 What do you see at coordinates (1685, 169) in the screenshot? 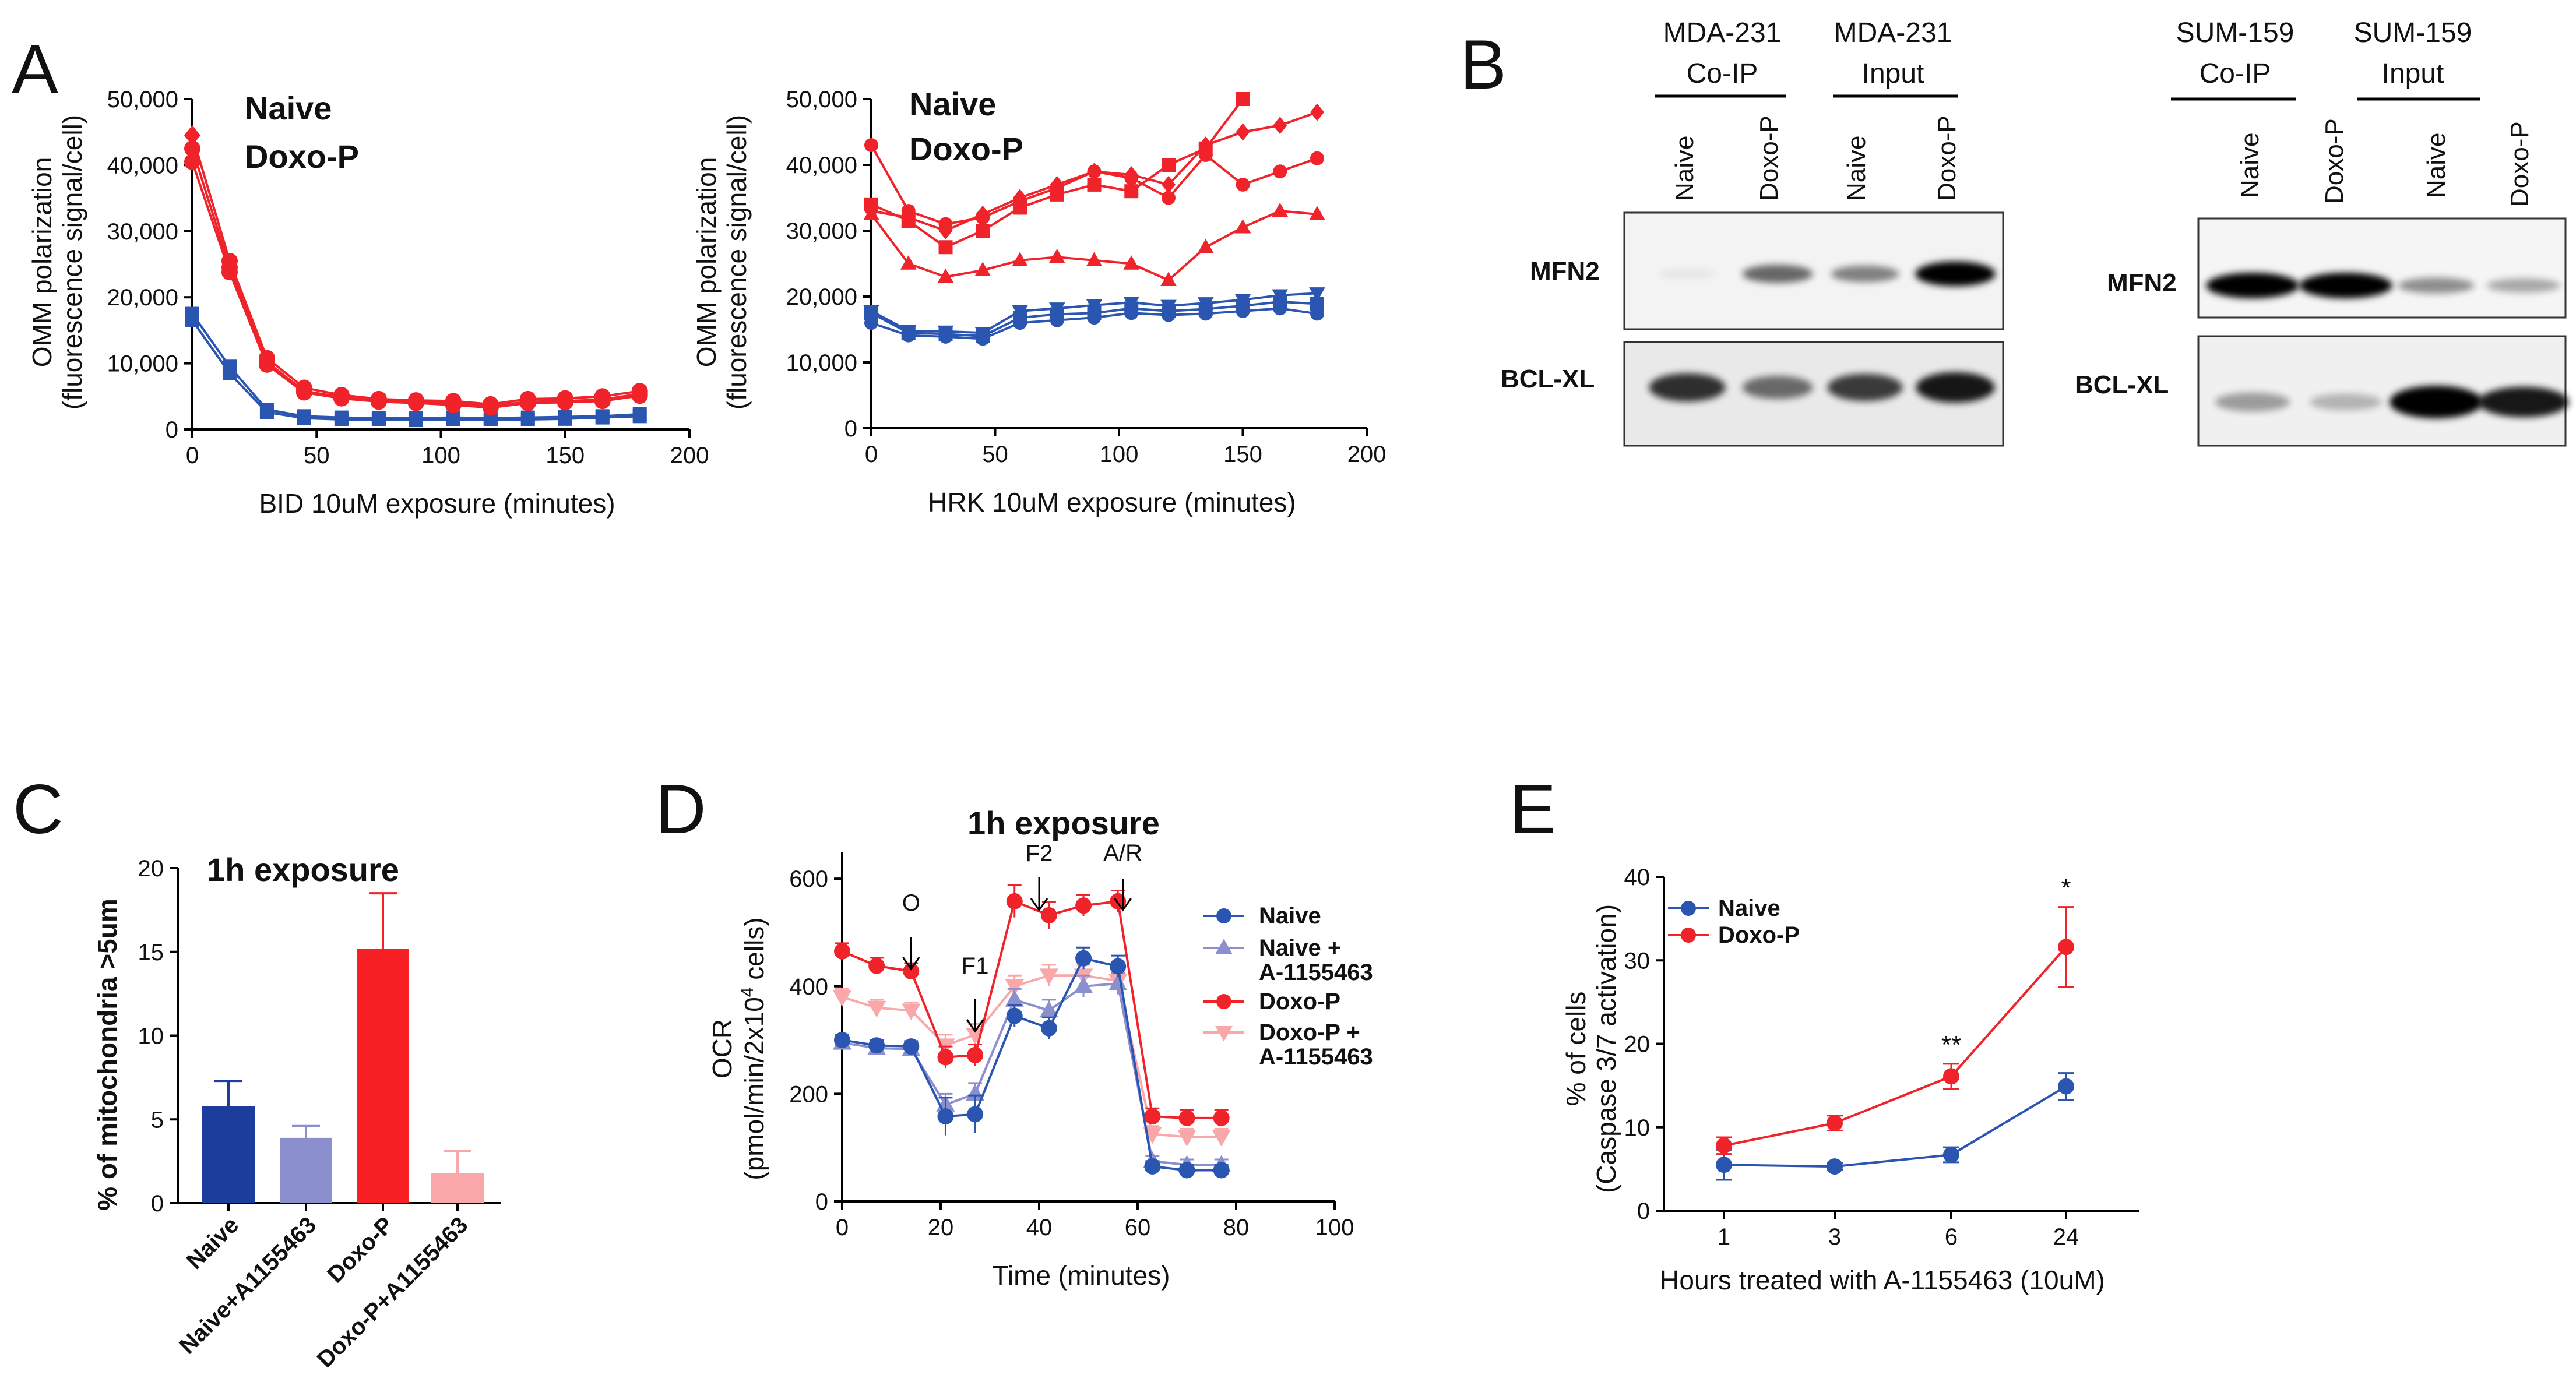
I see `mda-lane-1: Naive` at bounding box center [1685, 169].